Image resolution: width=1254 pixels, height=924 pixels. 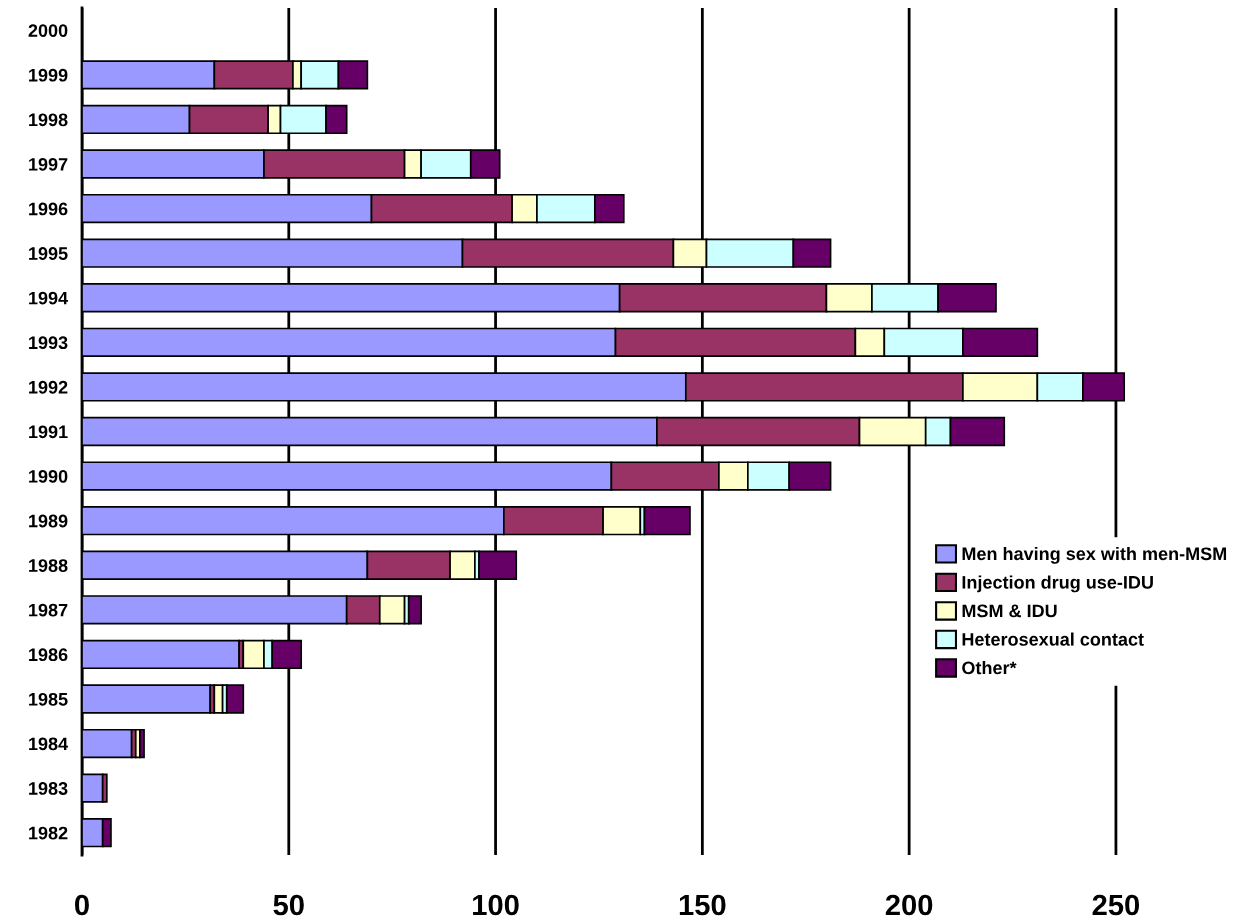 What do you see at coordinates (48, 31) in the screenshot?
I see `y-tick-label: 2000` at bounding box center [48, 31].